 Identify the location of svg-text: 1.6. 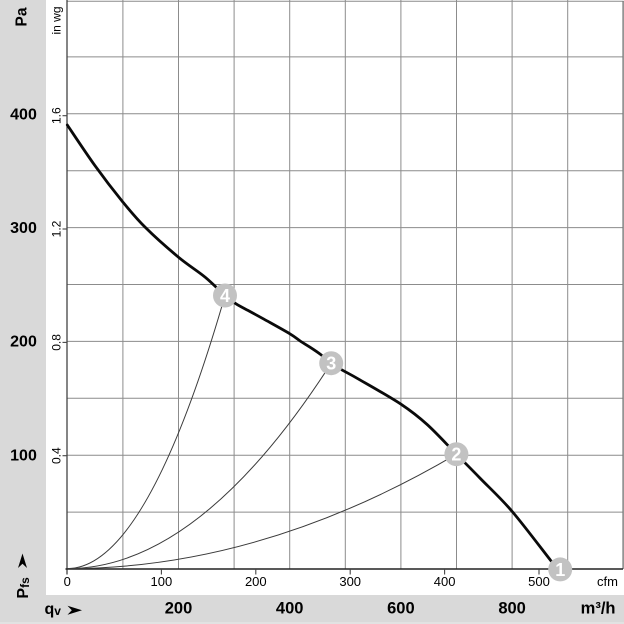
(57, 115).